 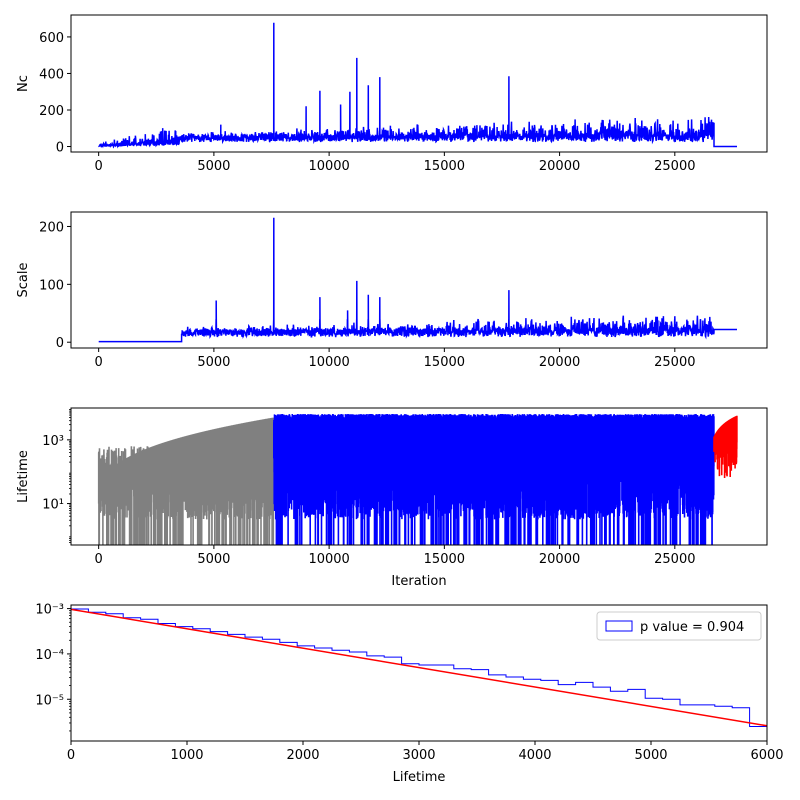 I want to click on x-tick-label: 3000, so click(x=418, y=755).